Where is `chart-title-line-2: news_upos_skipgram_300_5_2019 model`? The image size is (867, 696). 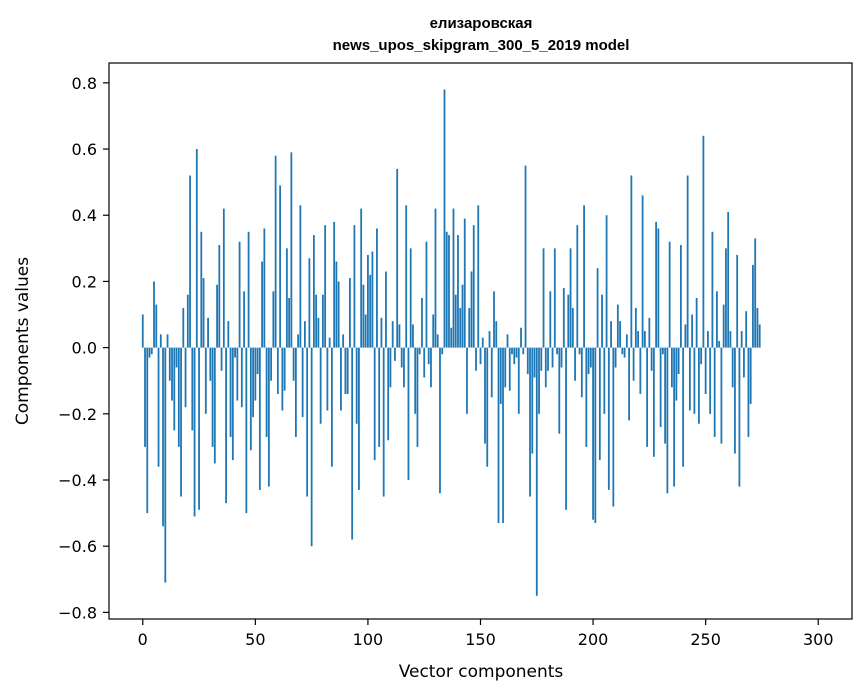 chart-title-line-2: news_upos_skipgram_300_5_2019 model is located at coordinates (481, 45).